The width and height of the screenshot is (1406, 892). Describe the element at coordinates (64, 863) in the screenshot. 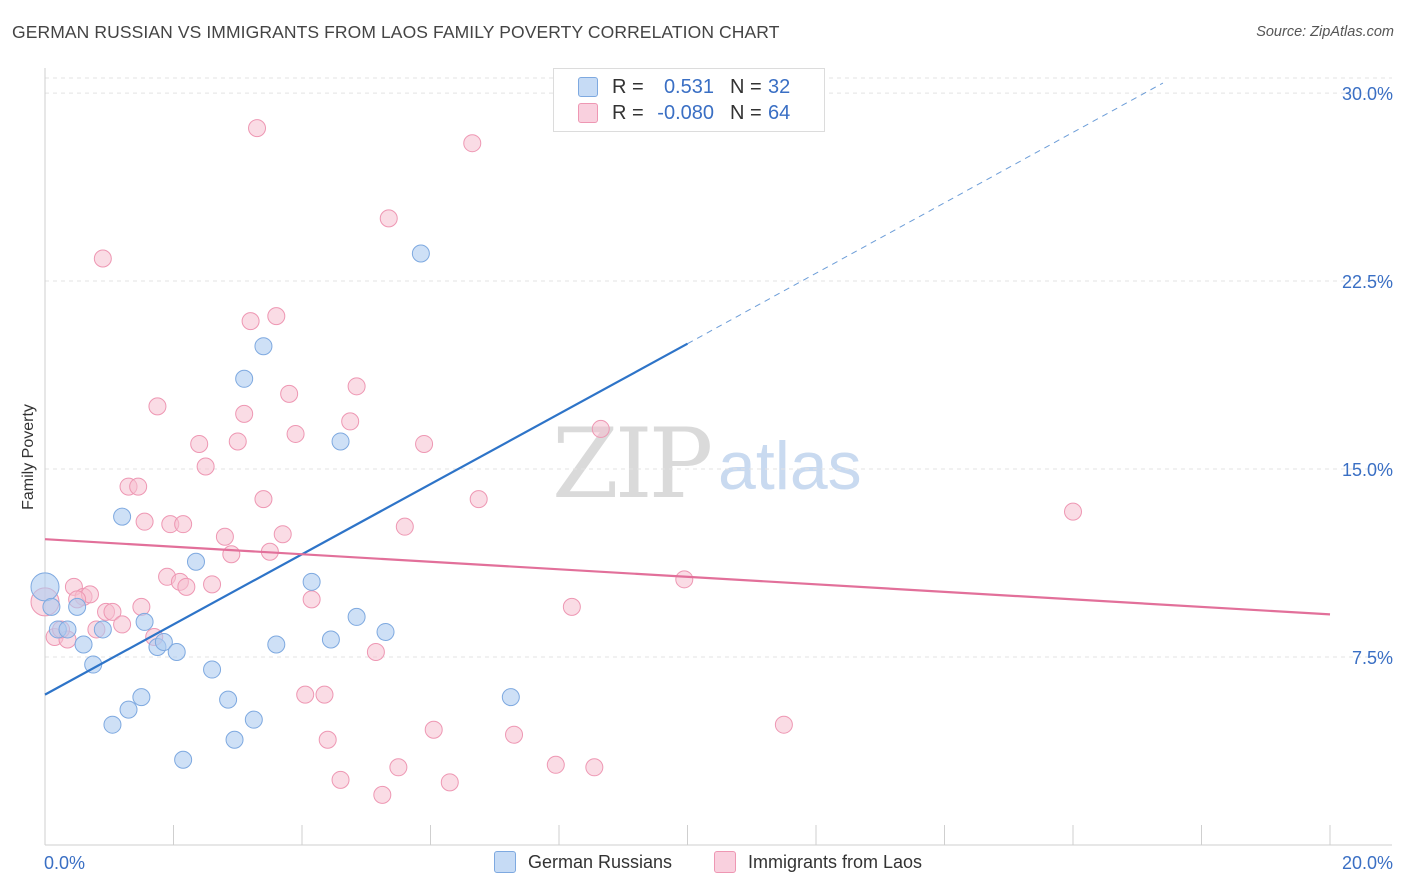

I see `x-tick-label: 0.0%` at that location.